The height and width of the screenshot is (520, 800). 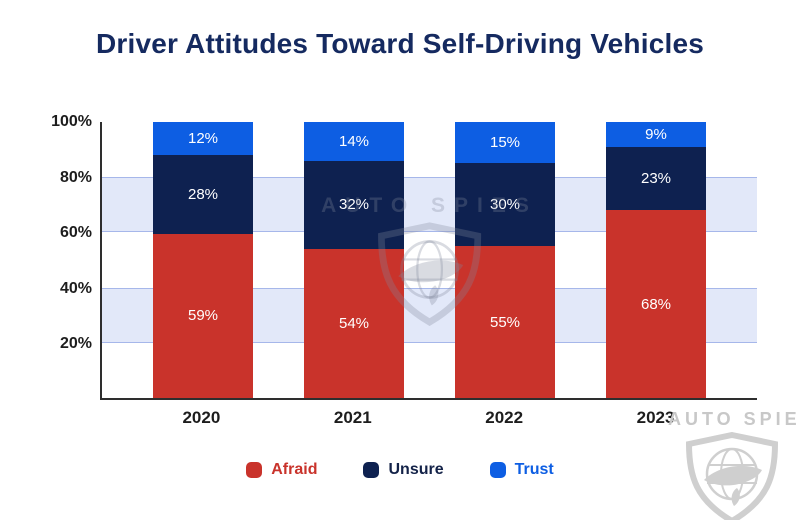 What do you see at coordinates (203, 139) in the screenshot?
I see `bar-segment-trust-2020: 12%` at bounding box center [203, 139].